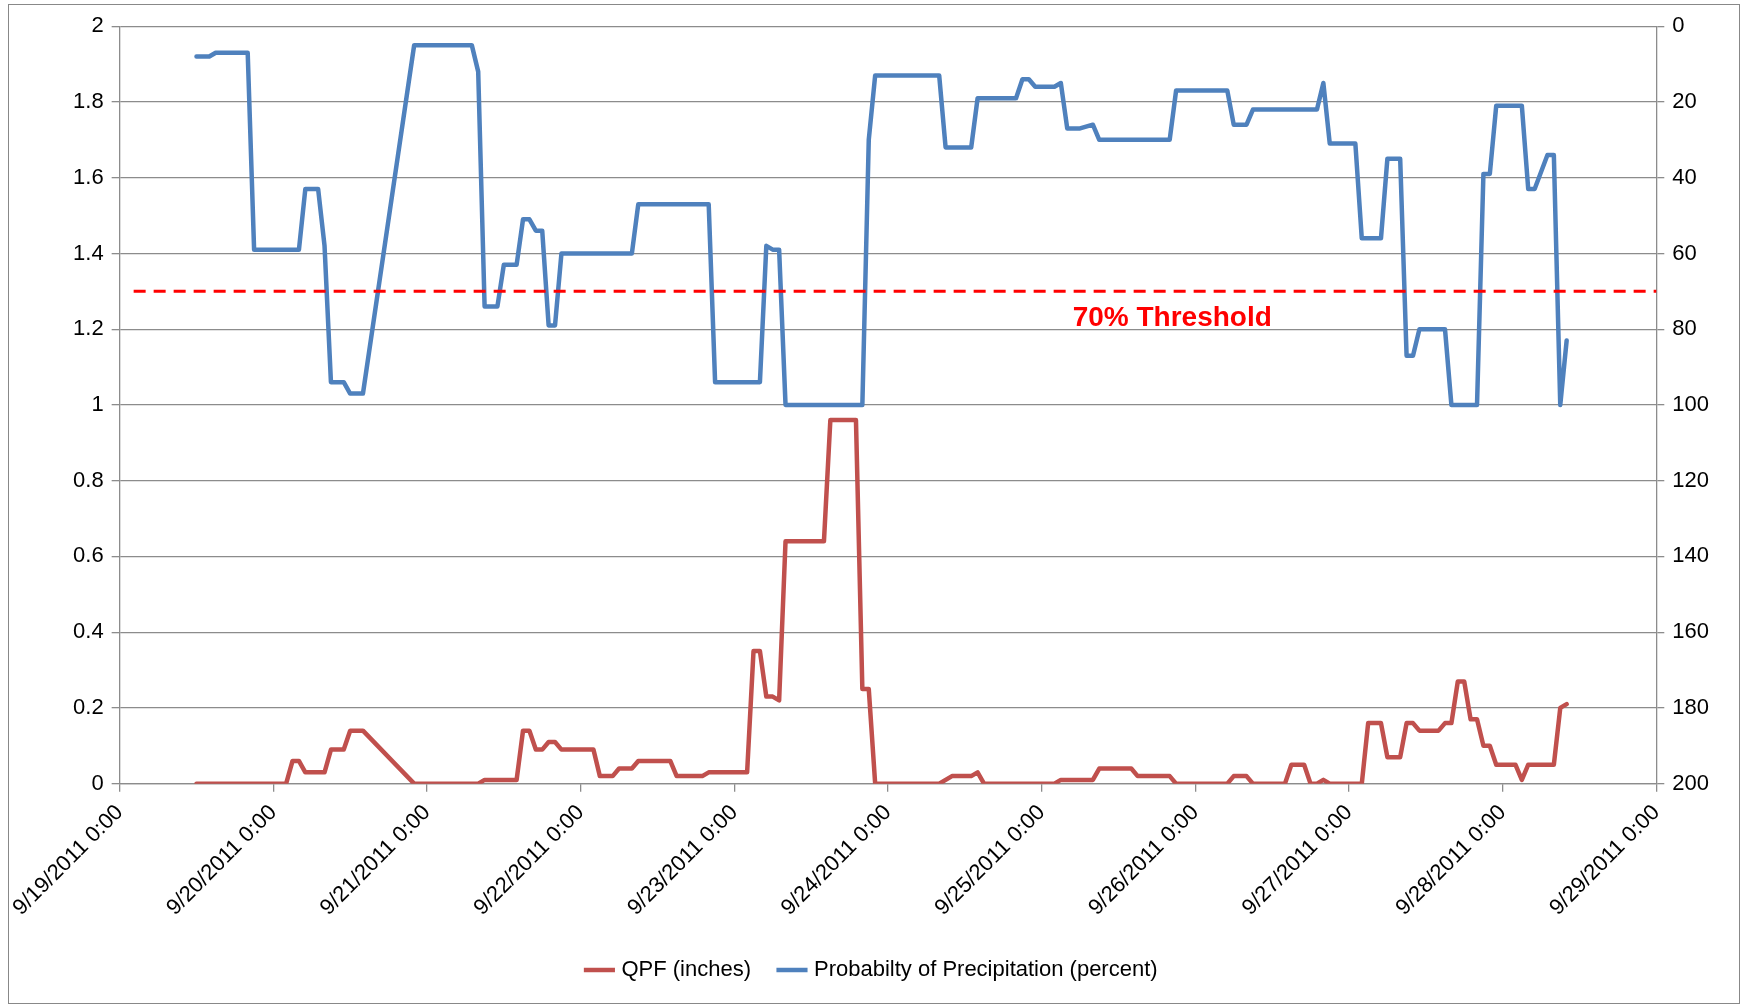 This screenshot has width=1748, height=1008. I want to click on y2-tick-label: 60, so click(1684, 252).